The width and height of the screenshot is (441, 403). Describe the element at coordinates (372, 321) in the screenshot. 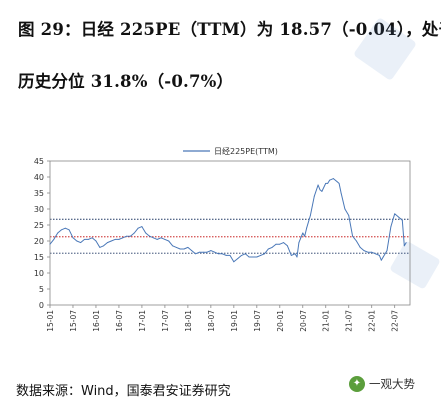

I see `x-tick-label: 22-01` at that location.